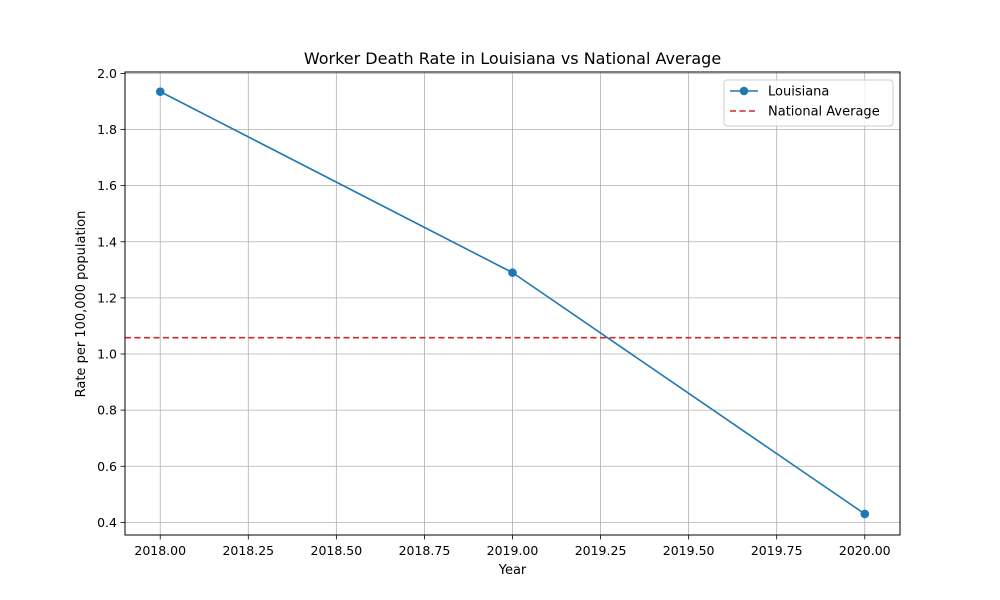  Describe the element at coordinates (107, 241) in the screenshot. I see `y-tick-label: 1.4` at that location.